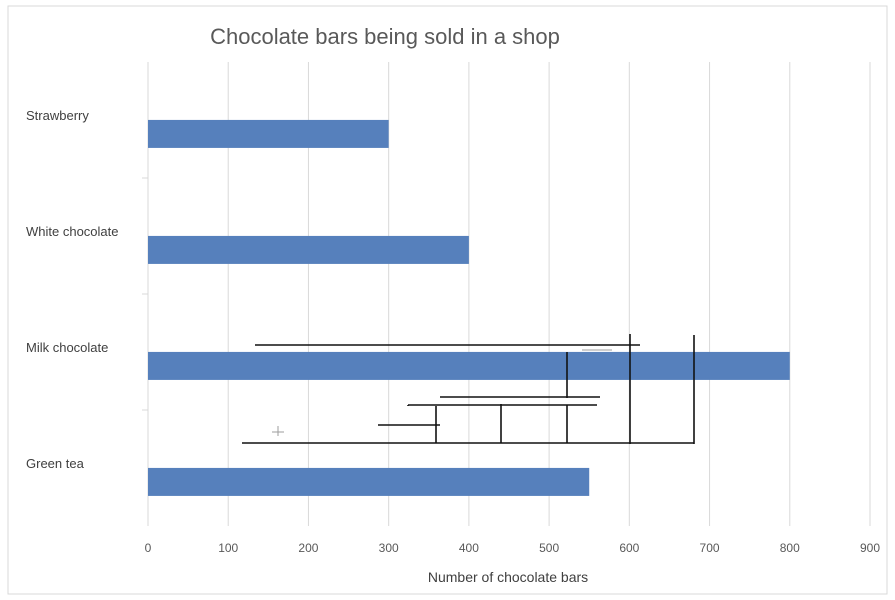 This screenshot has width=895, height=600. Describe the element at coordinates (67, 347) in the screenshot. I see `category-label: Milk chocolate` at that location.